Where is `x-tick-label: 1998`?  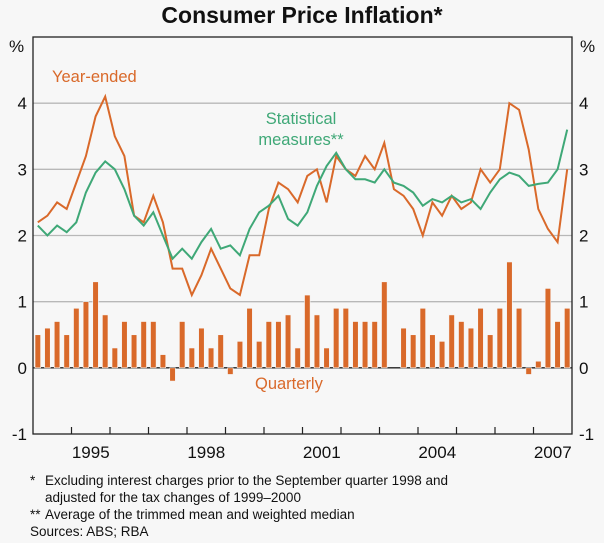 x-tick-label: 1998 is located at coordinates (206, 452).